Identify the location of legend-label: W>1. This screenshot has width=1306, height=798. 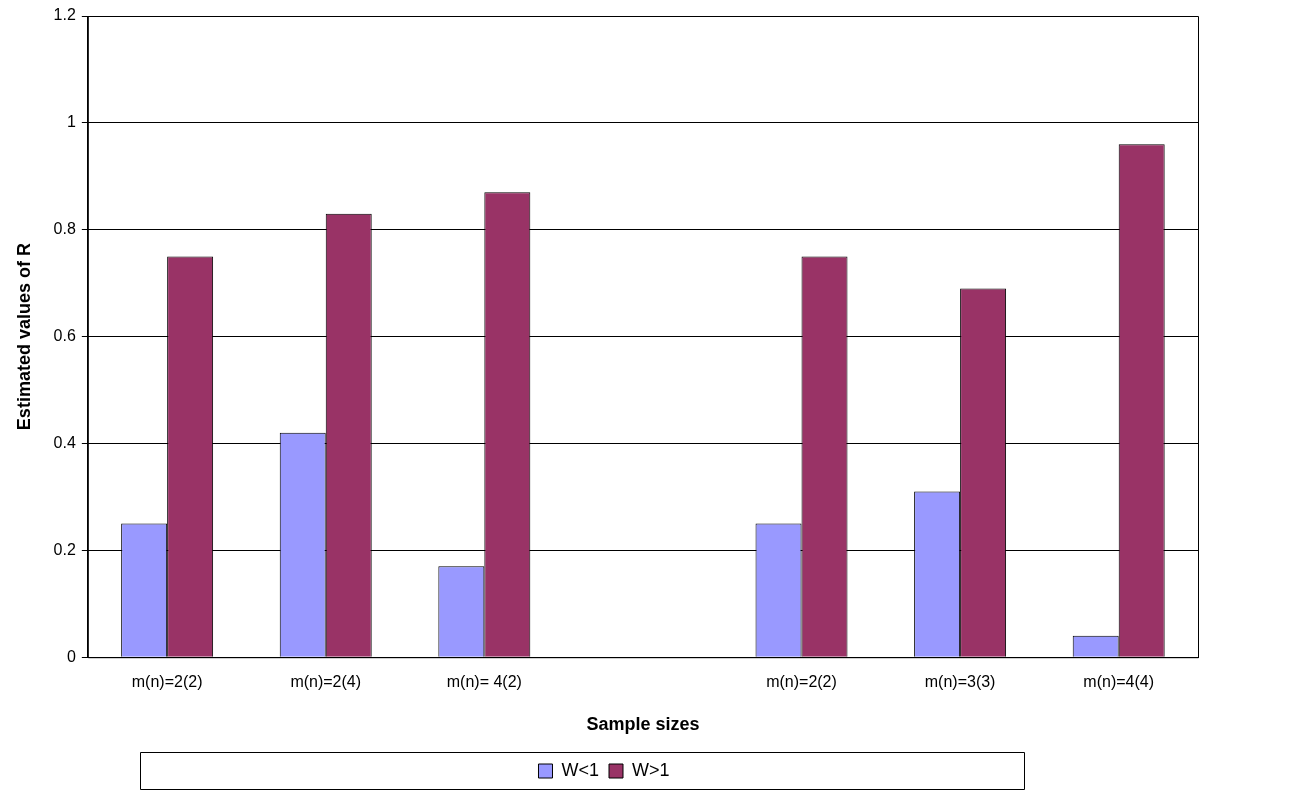
(651, 769).